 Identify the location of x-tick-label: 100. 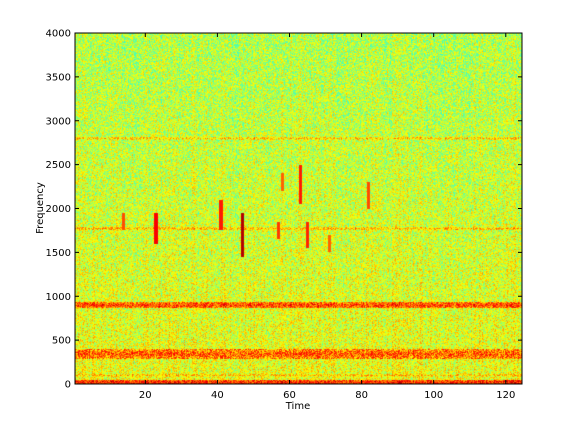
(433, 395).